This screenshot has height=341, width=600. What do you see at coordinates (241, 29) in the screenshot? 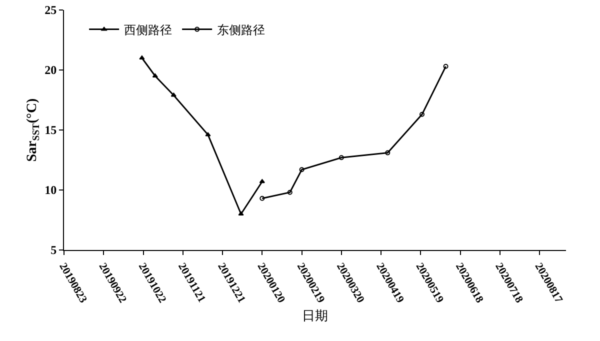
I see `legend-label: 东侧路径` at bounding box center [241, 29].